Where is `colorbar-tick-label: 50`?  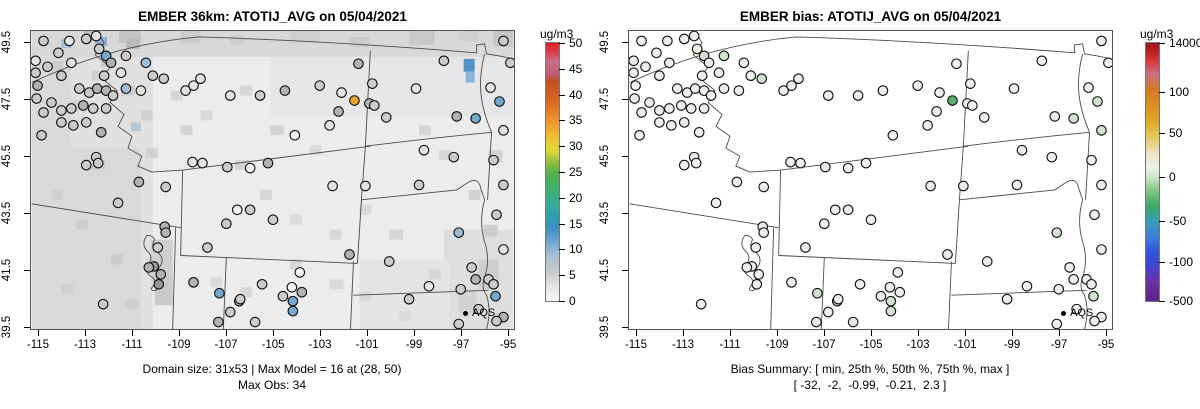 colorbar-tick-label: 50 is located at coordinates (1176, 133).